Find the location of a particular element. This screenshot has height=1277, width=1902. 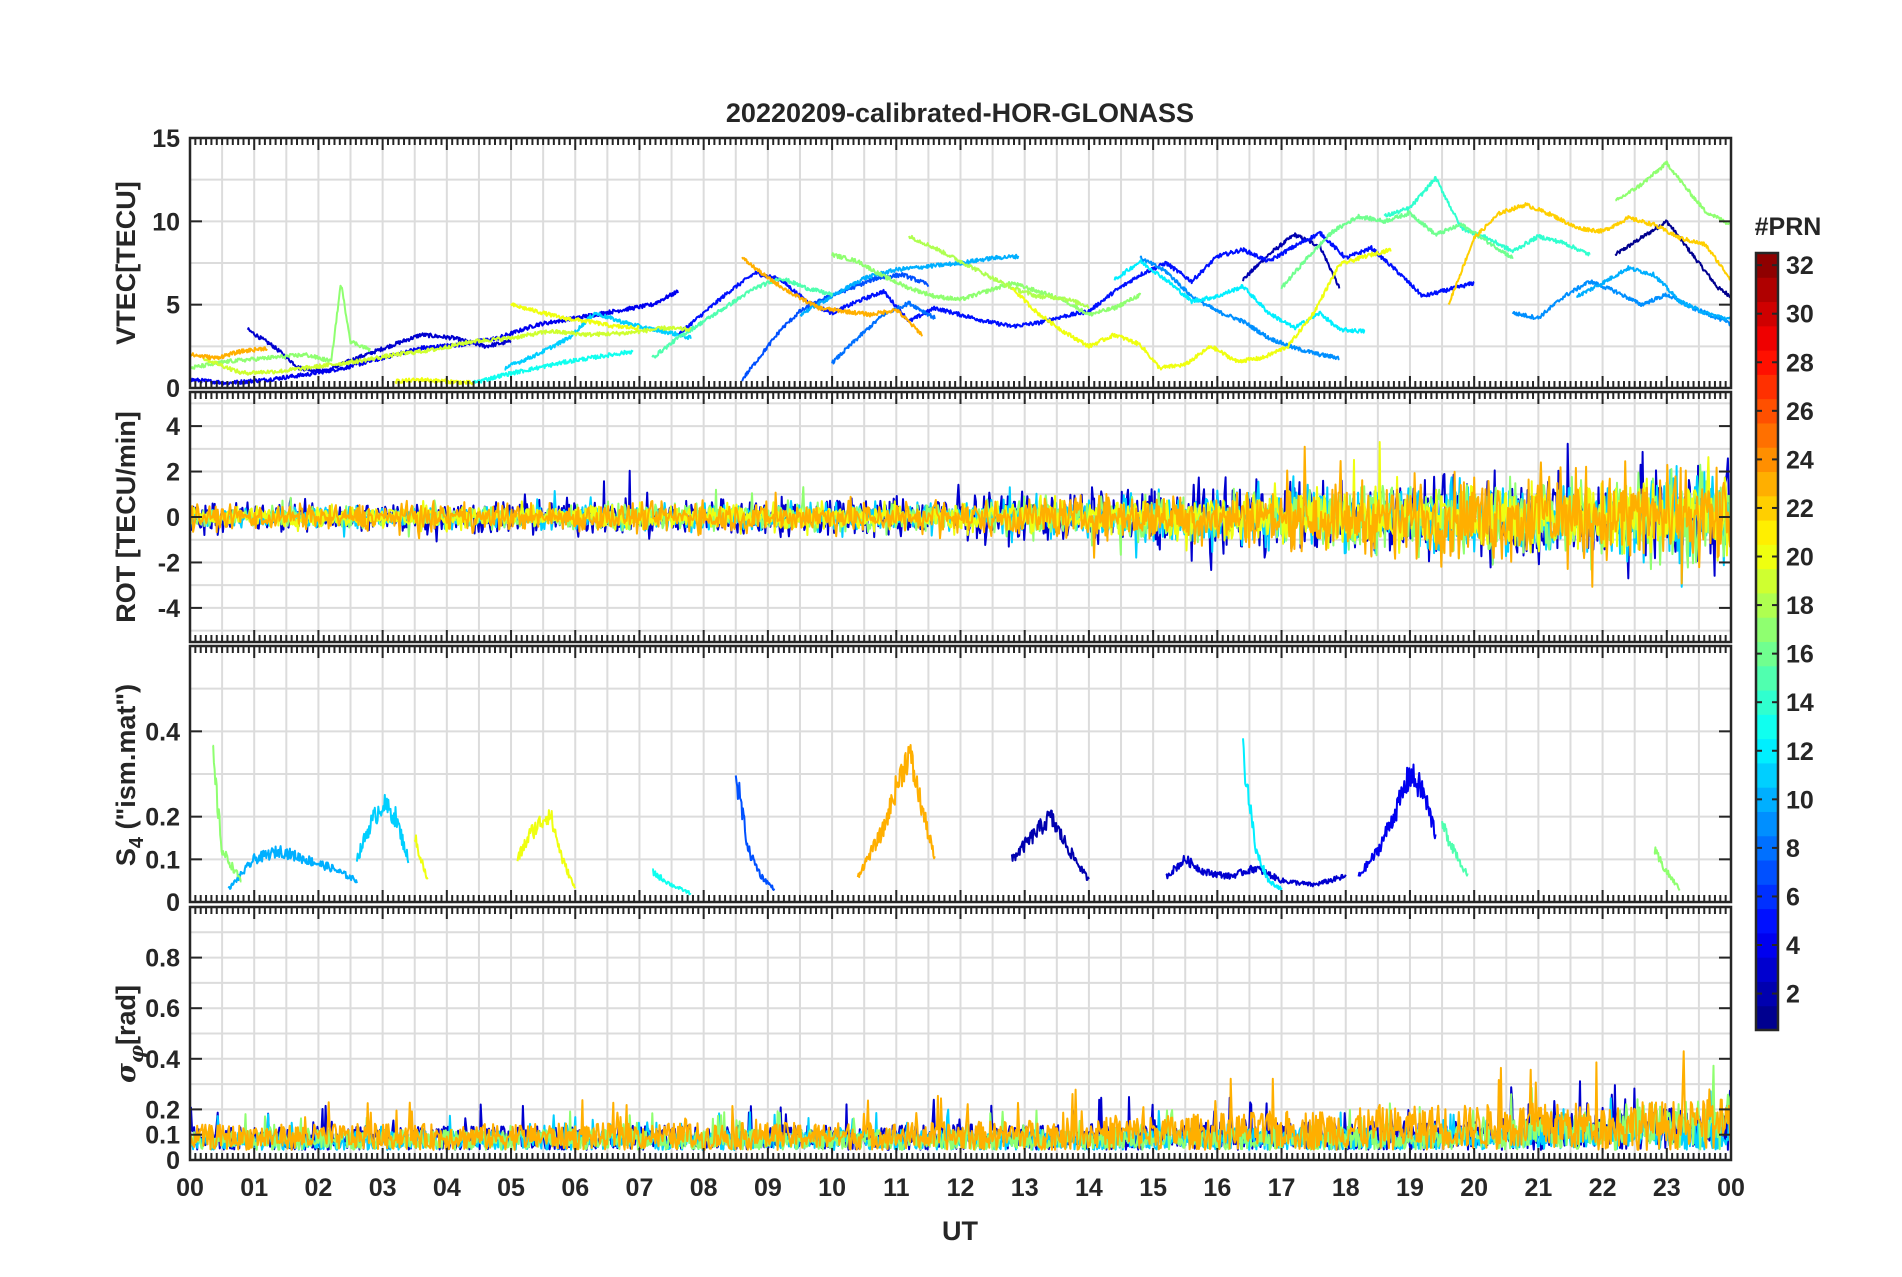

colorbar-tick-label: 22 is located at coordinates (1800, 509).